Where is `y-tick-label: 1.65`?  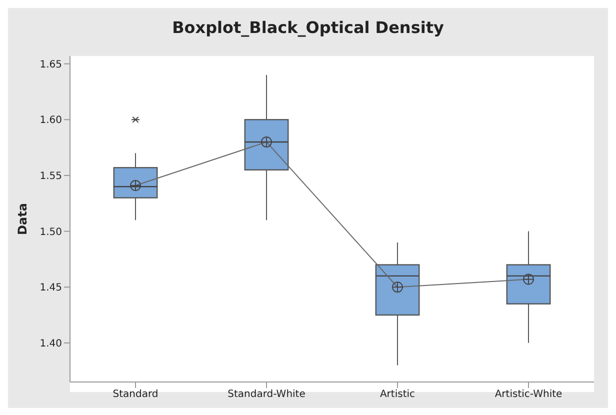
y-tick-label: 1.65 is located at coordinates (51, 64).